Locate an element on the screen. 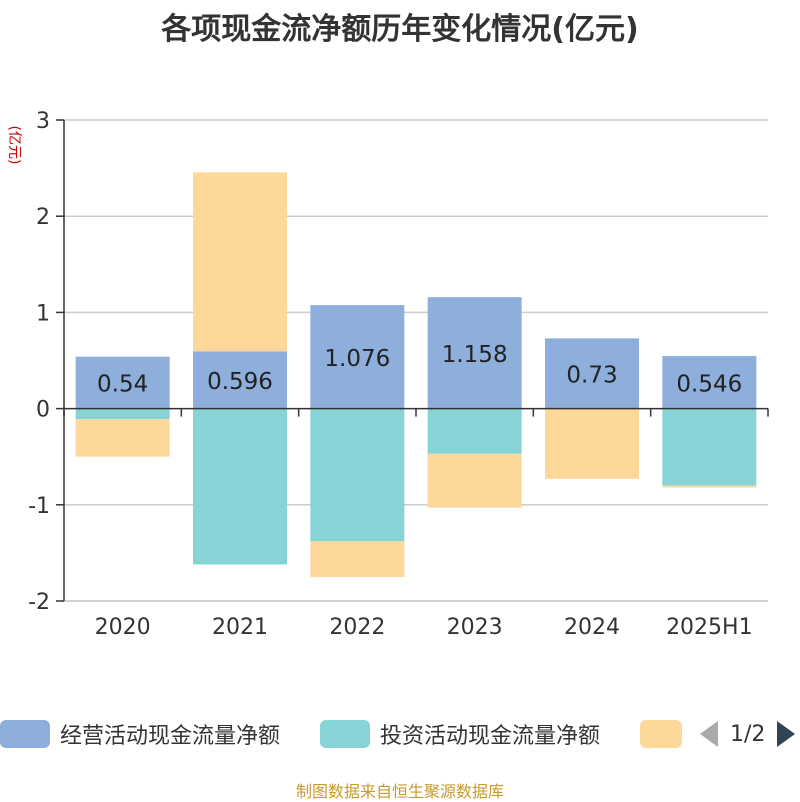  x-tick-label: 2022 is located at coordinates (357, 627).